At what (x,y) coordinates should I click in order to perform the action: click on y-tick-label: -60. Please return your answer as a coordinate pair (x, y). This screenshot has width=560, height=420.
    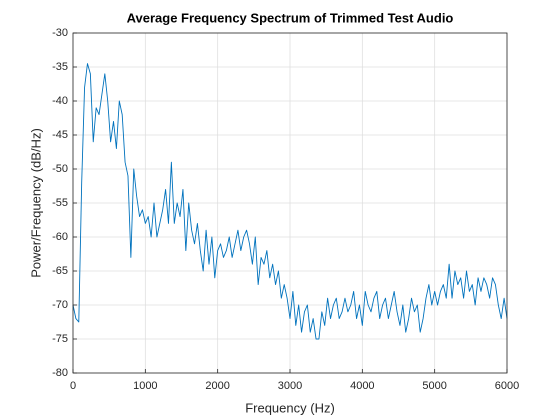
    Looking at the image, I should click on (60, 237).